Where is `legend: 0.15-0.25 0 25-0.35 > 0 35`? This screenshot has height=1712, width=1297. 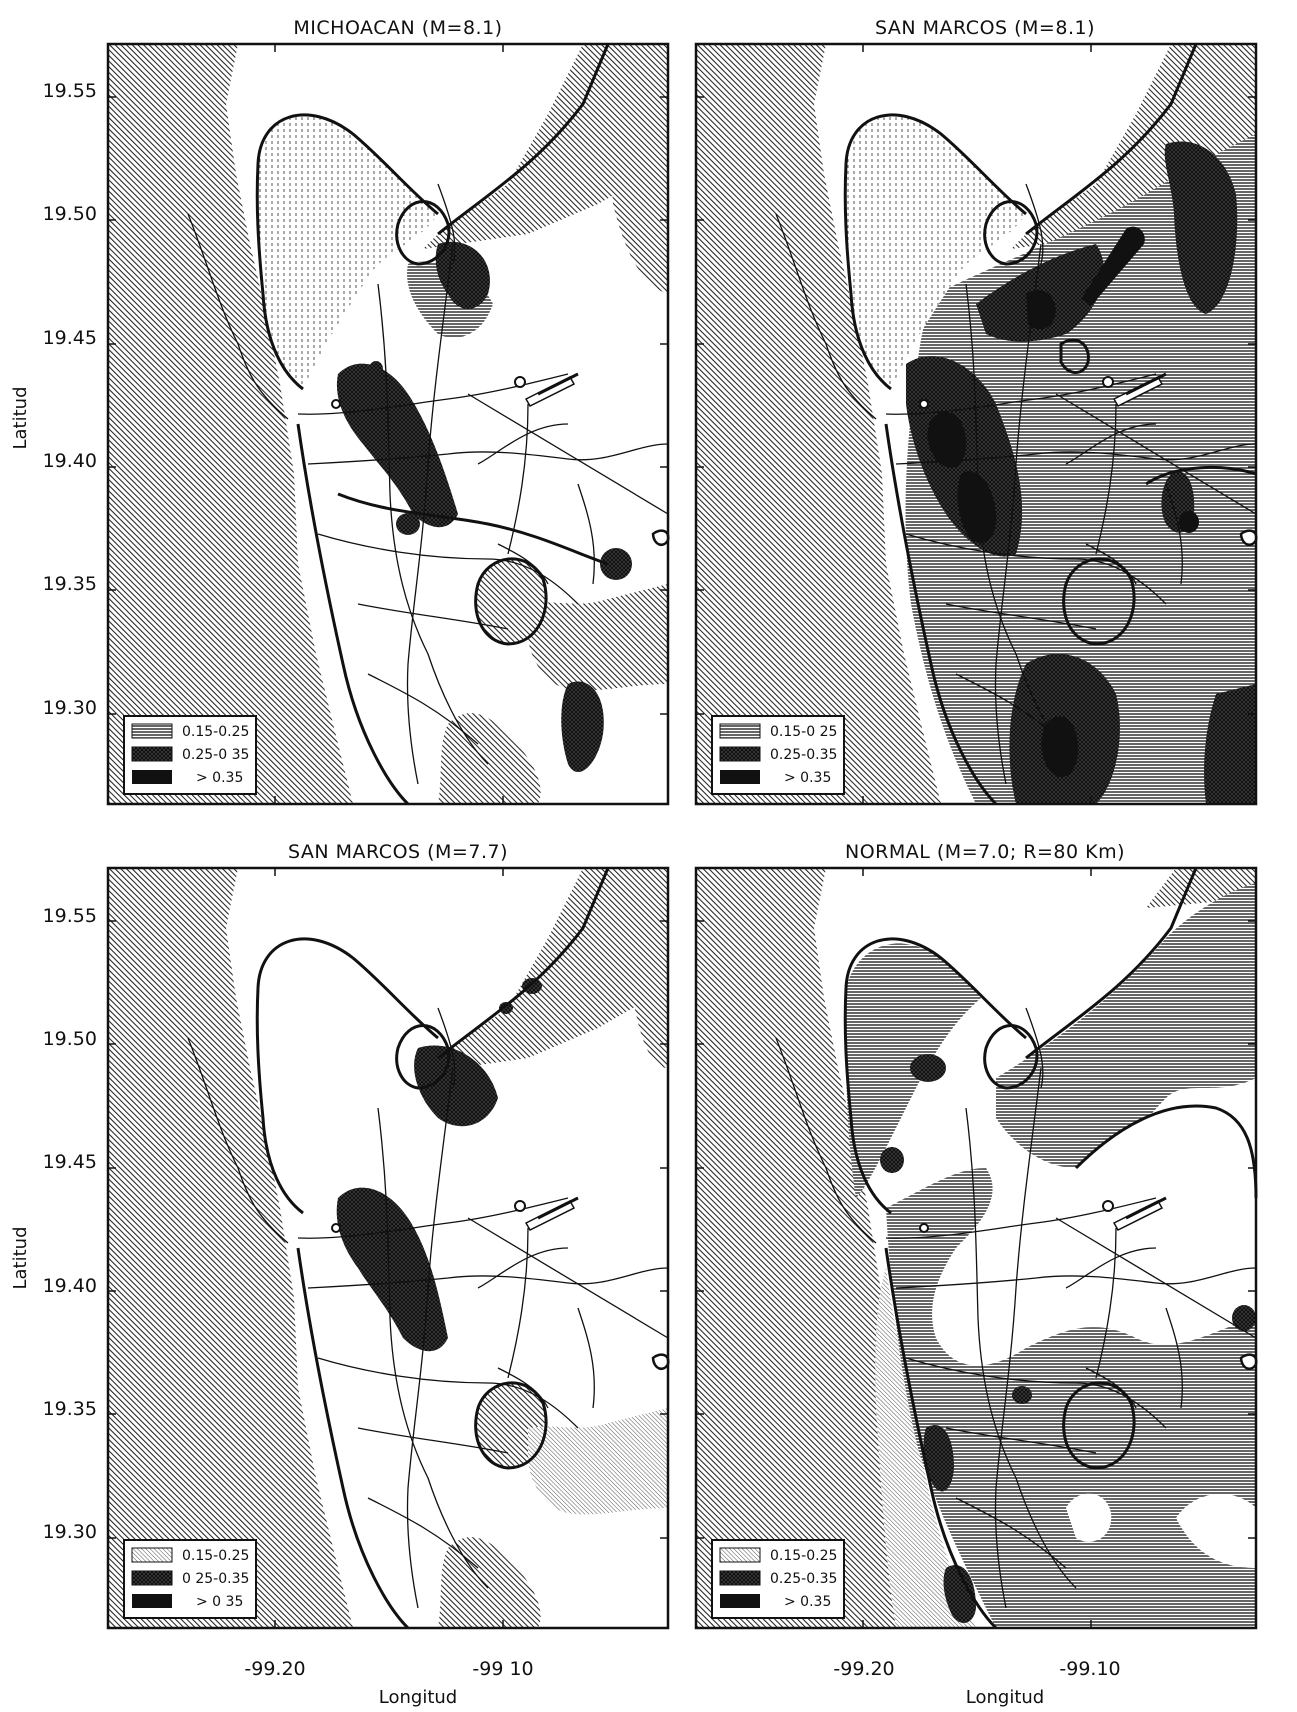
legend: 0.15-0.25 0 25-0.35 > 0 35 is located at coordinates (190, 1579).